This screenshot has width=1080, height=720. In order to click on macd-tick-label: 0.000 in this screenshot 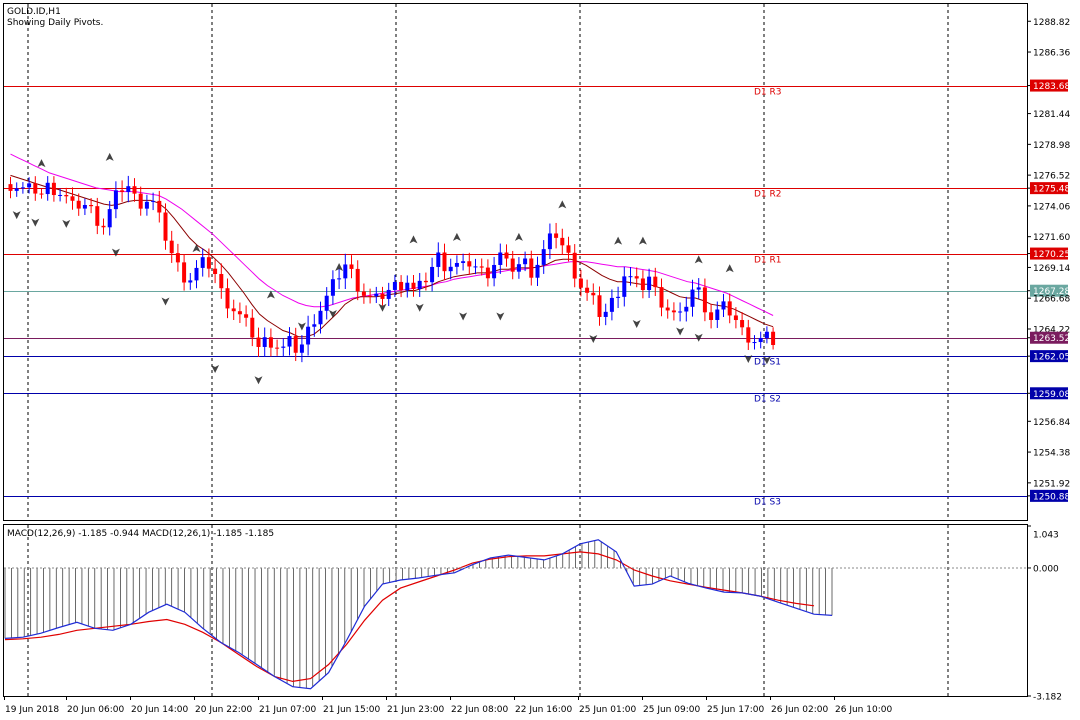, I will do `click(1046, 569)`.